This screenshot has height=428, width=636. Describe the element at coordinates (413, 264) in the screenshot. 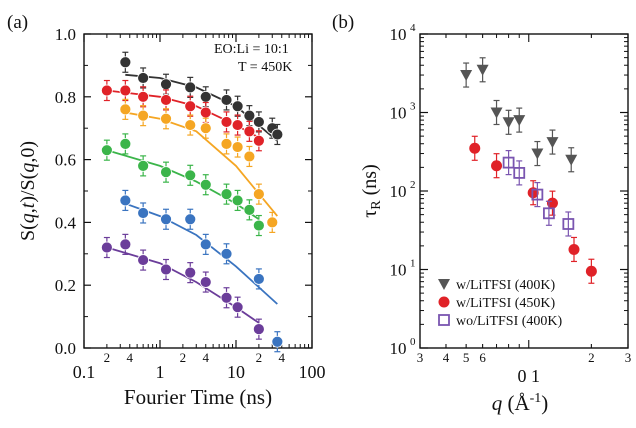

I see `y-tick-exponent: 1` at that location.